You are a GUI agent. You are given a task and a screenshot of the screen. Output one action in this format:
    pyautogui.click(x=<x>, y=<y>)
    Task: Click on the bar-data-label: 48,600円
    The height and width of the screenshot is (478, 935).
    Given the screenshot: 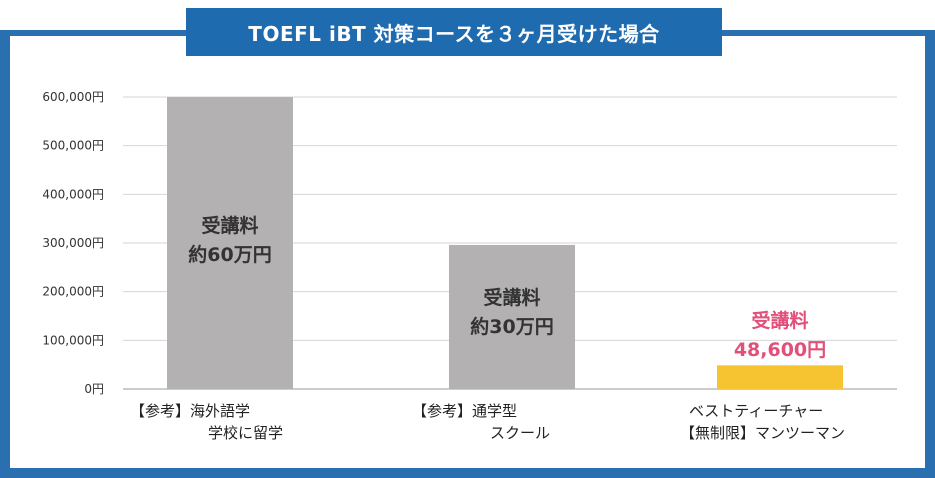 What is the action you would take?
    pyautogui.click(x=780, y=350)
    